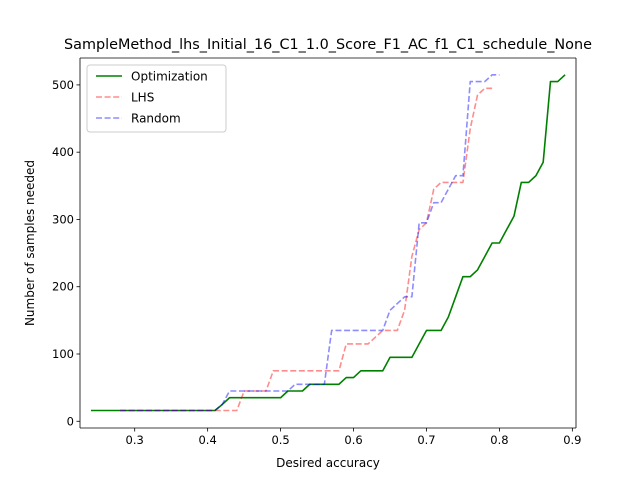 The width and height of the screenshot is (640, 480). What do you see at coordinates (63, 219) in the screenshot?
I see `y-tick-label: 300` at bounding box center [63, 219].